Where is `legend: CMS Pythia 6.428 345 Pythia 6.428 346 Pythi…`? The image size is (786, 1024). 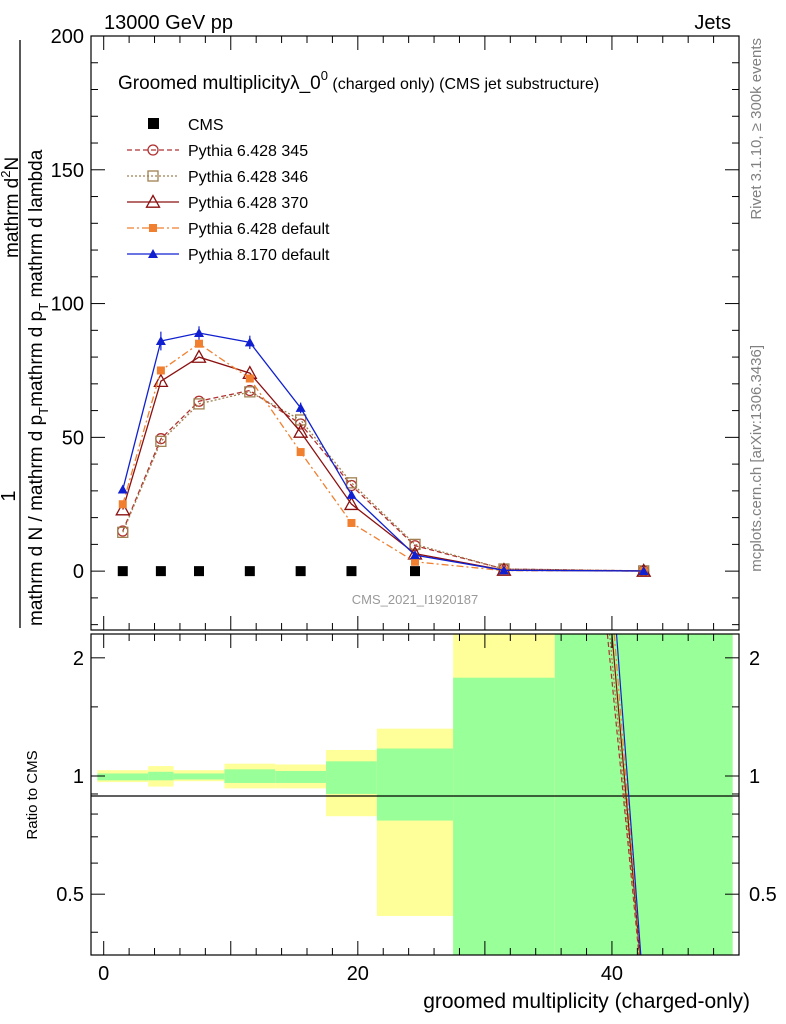
legend: CMS Pythia 6.428 345 Pythia 6.428 346 Pythi… is located at coordinates (228, 190).